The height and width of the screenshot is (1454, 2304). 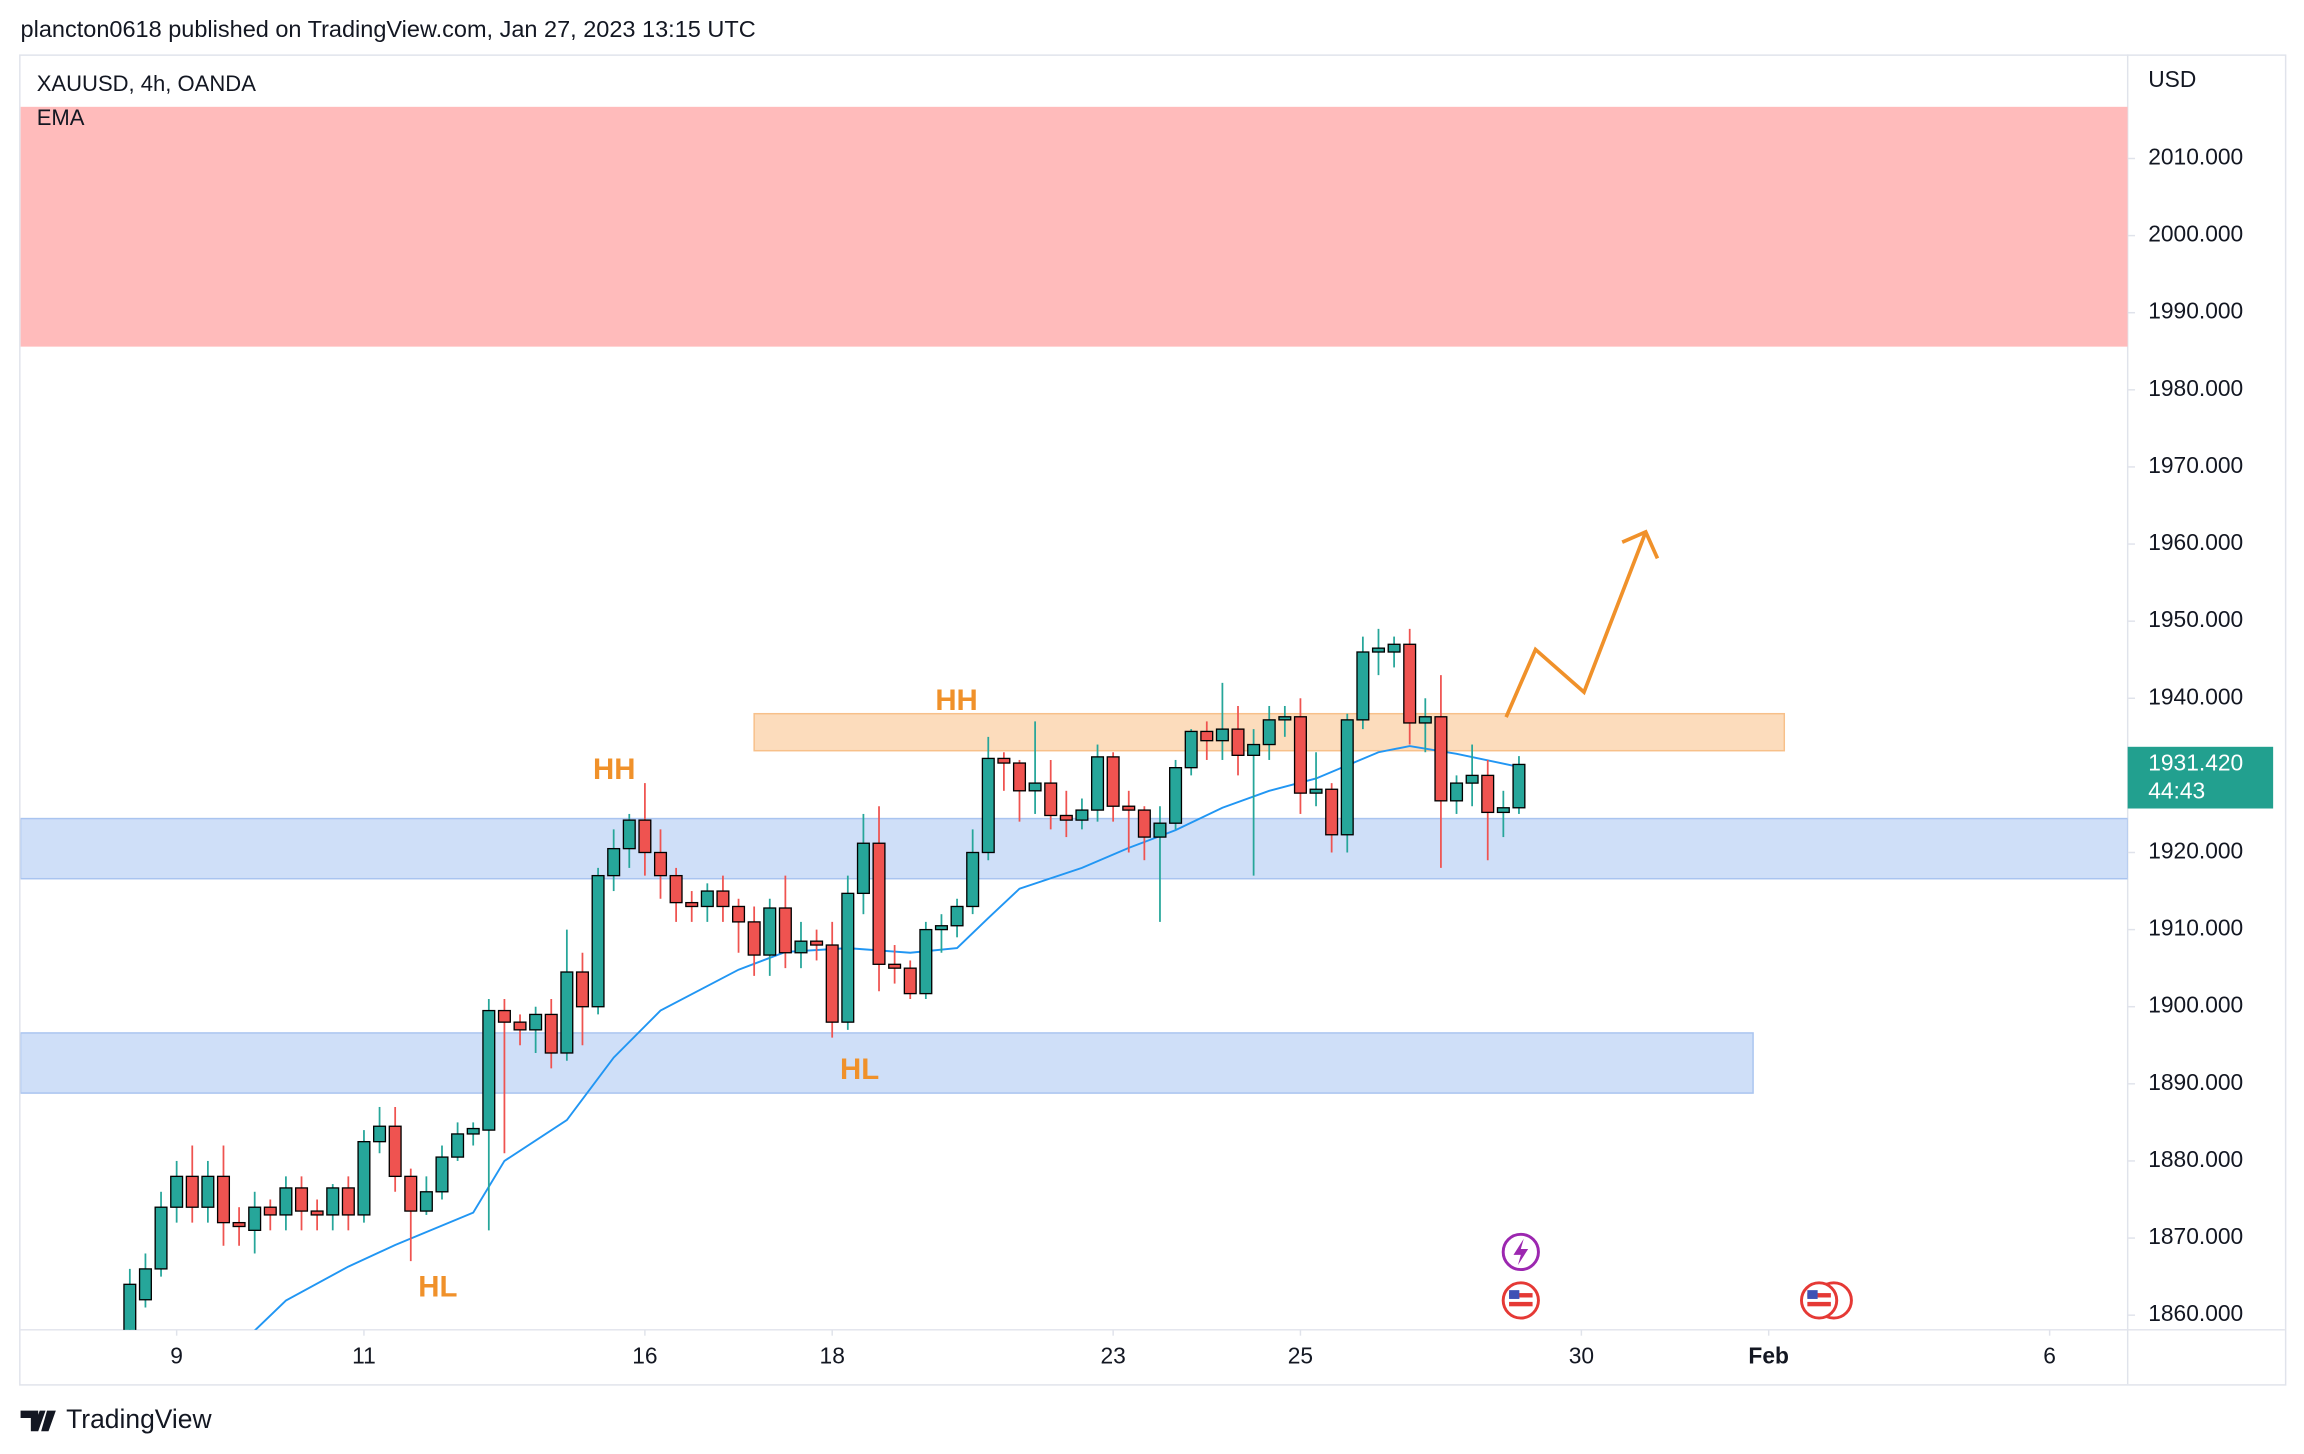 What do you see at coordinates (2195, 465) in the screenshot?
I see `y-tick-label: 1970.000` at bounding box center [2195, 465].